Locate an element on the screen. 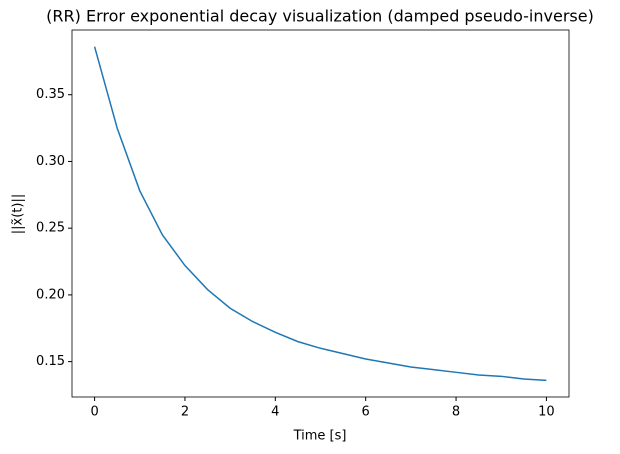 The height and width of the screenshot is (454, 620). y-tick-label: 0.20 is located at coordinates (50, 294).